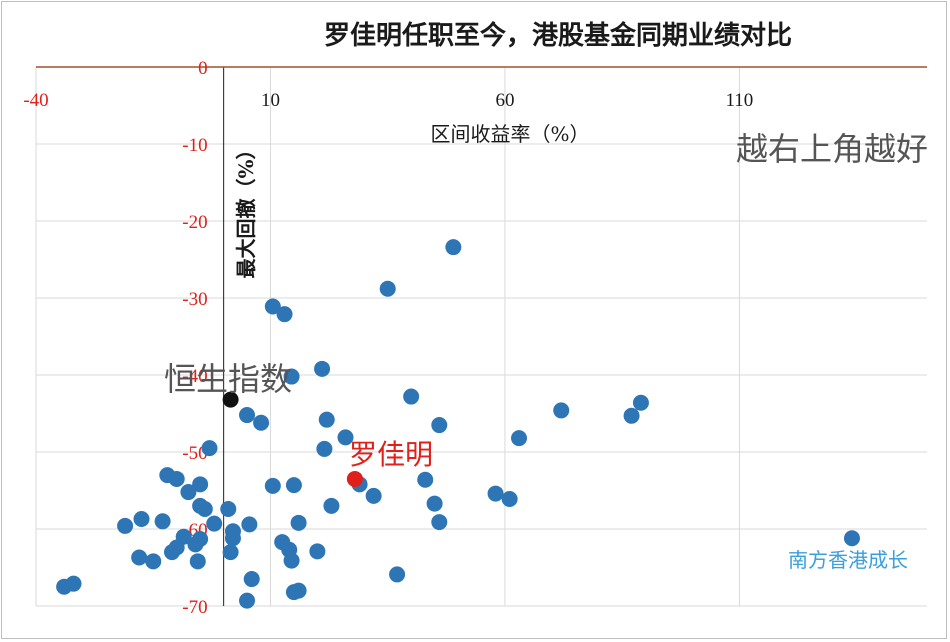  I want to click on x-tick-label: -40, so click(35, 100).